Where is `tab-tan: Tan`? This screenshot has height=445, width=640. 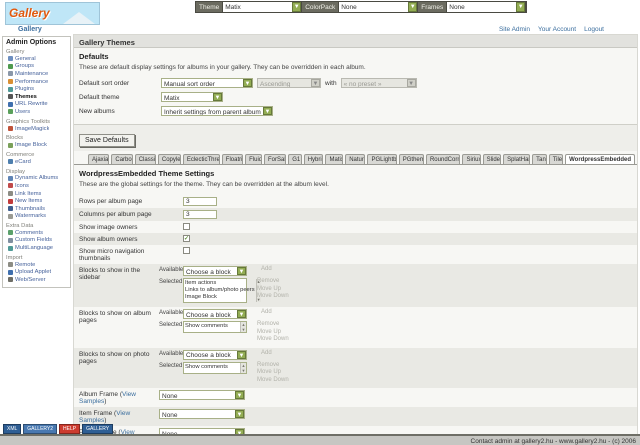
tab-tan: Tan is located at coordinates (539, 159).